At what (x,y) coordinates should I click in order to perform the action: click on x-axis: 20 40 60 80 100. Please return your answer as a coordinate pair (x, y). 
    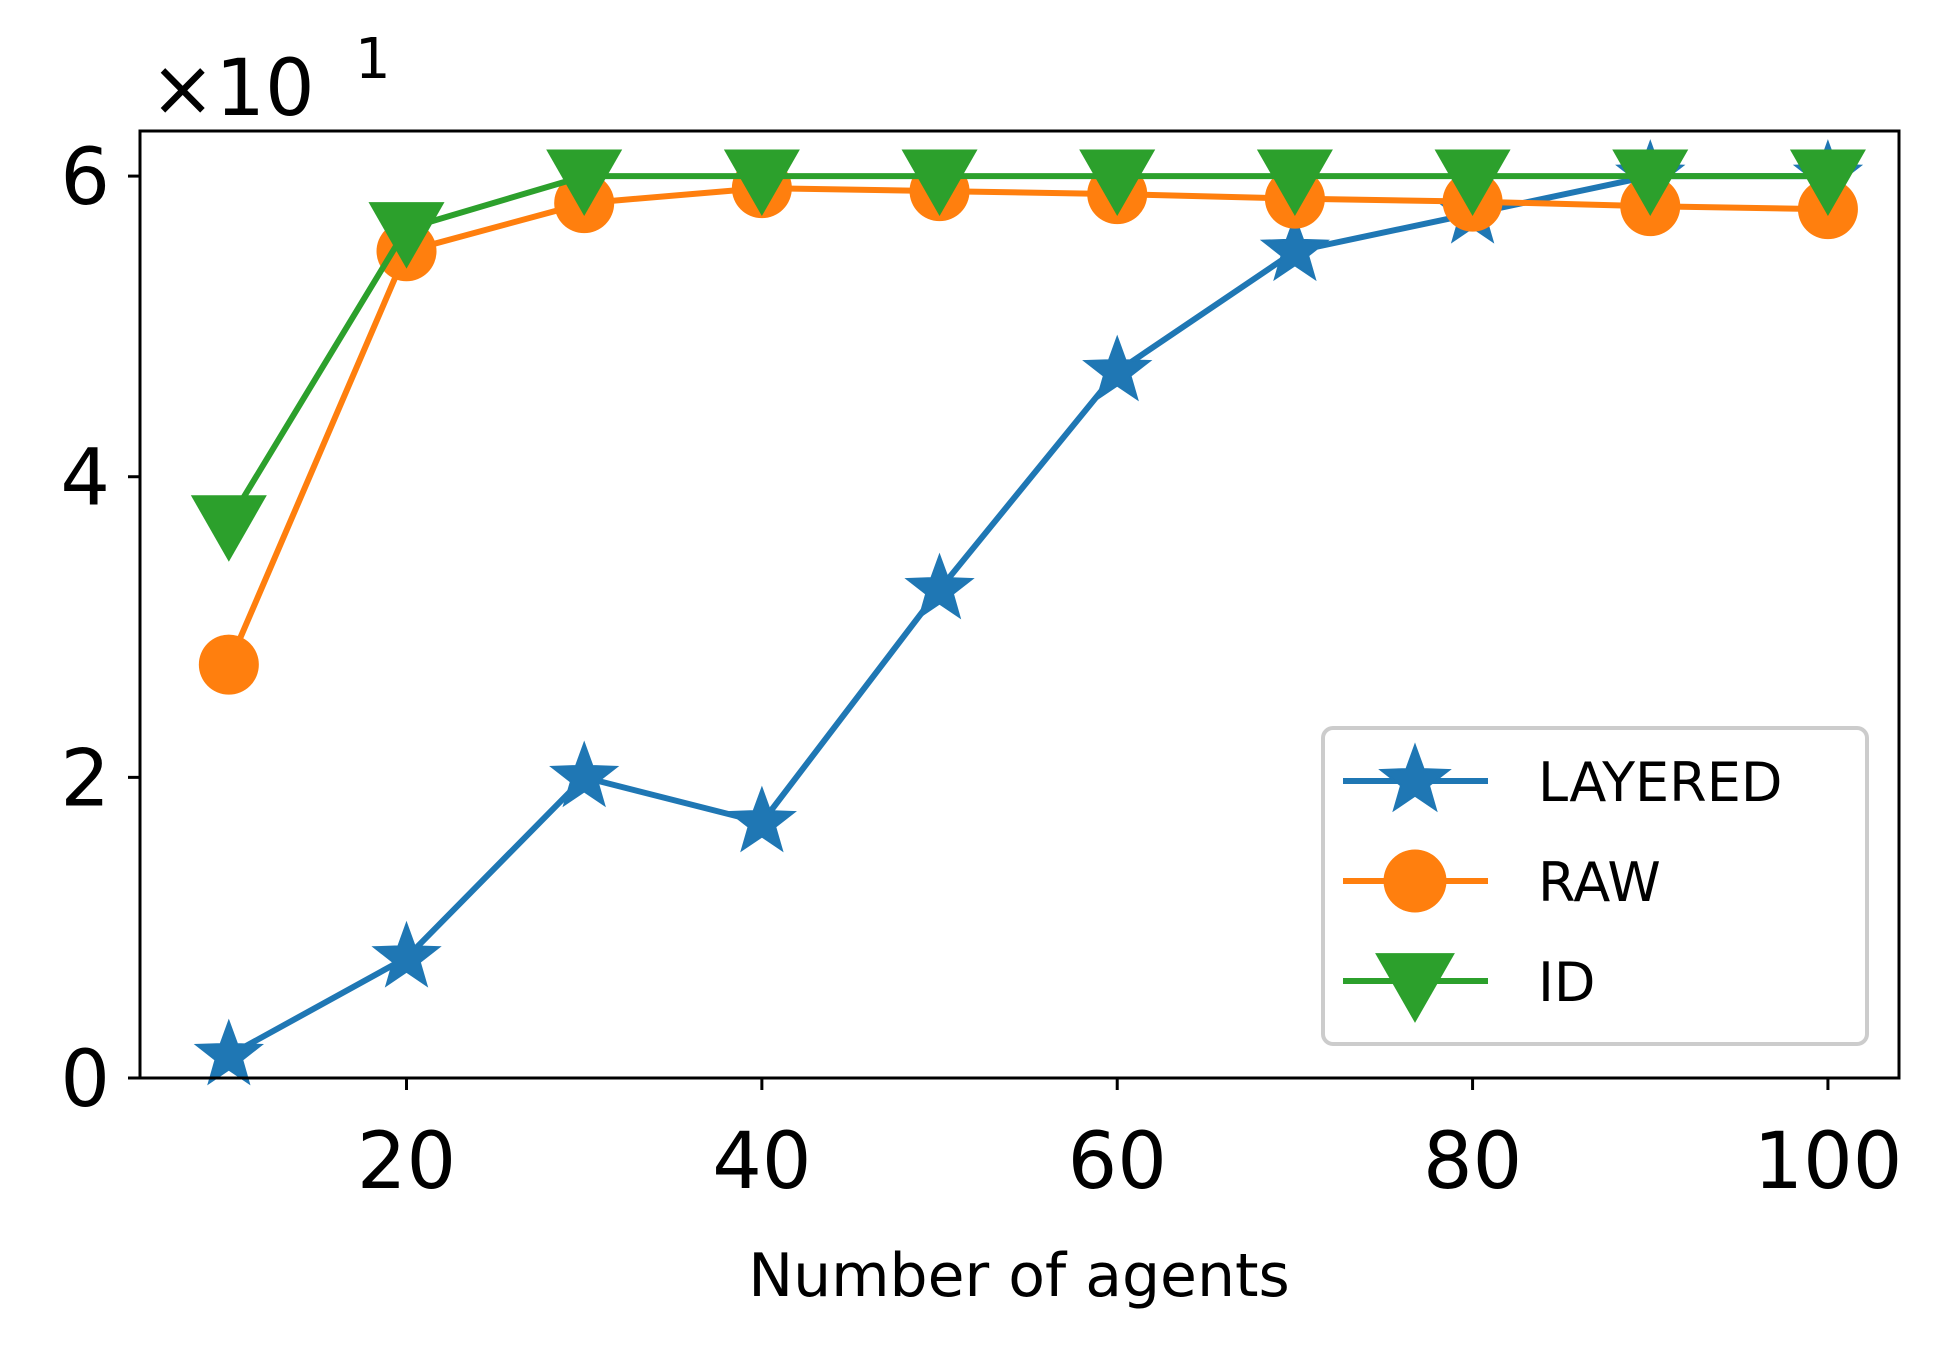
    Looking at the image, I should click on (1129, 1142).